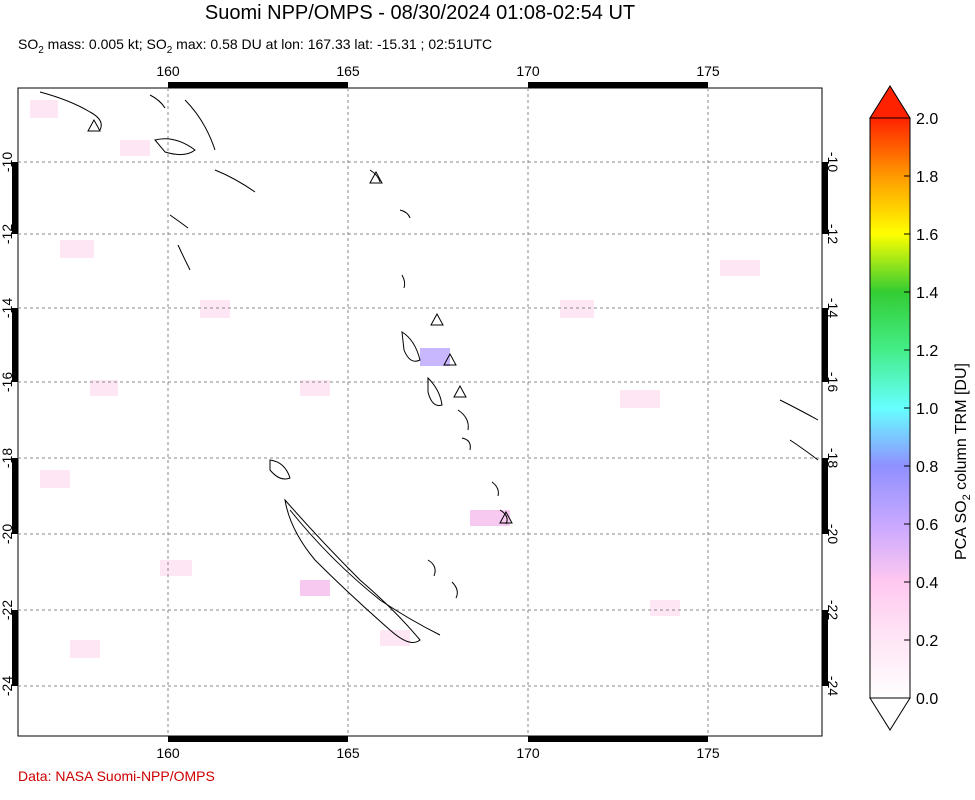 This screenshot has width=975, height=800. Describe the element at coordinates (280, 469) in the screenshot. I see `coast-newcal-a` at that location.